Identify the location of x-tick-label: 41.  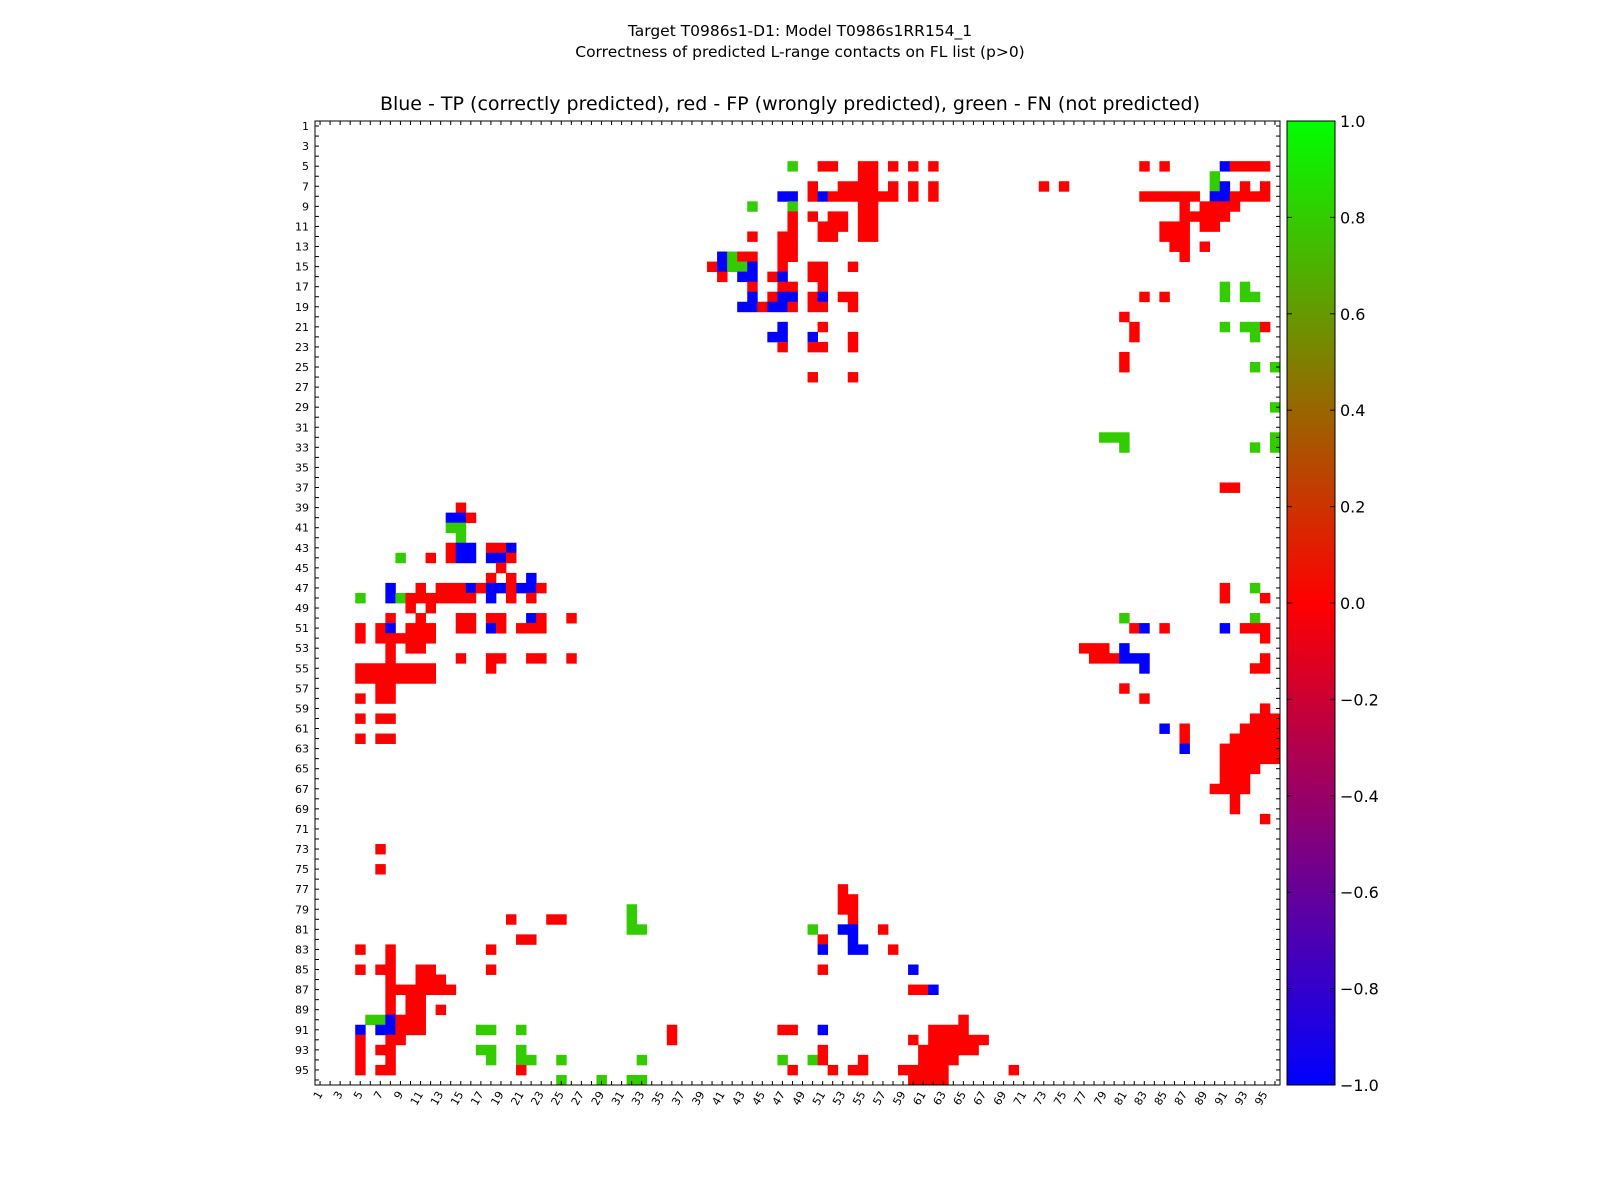
(718, 1098).